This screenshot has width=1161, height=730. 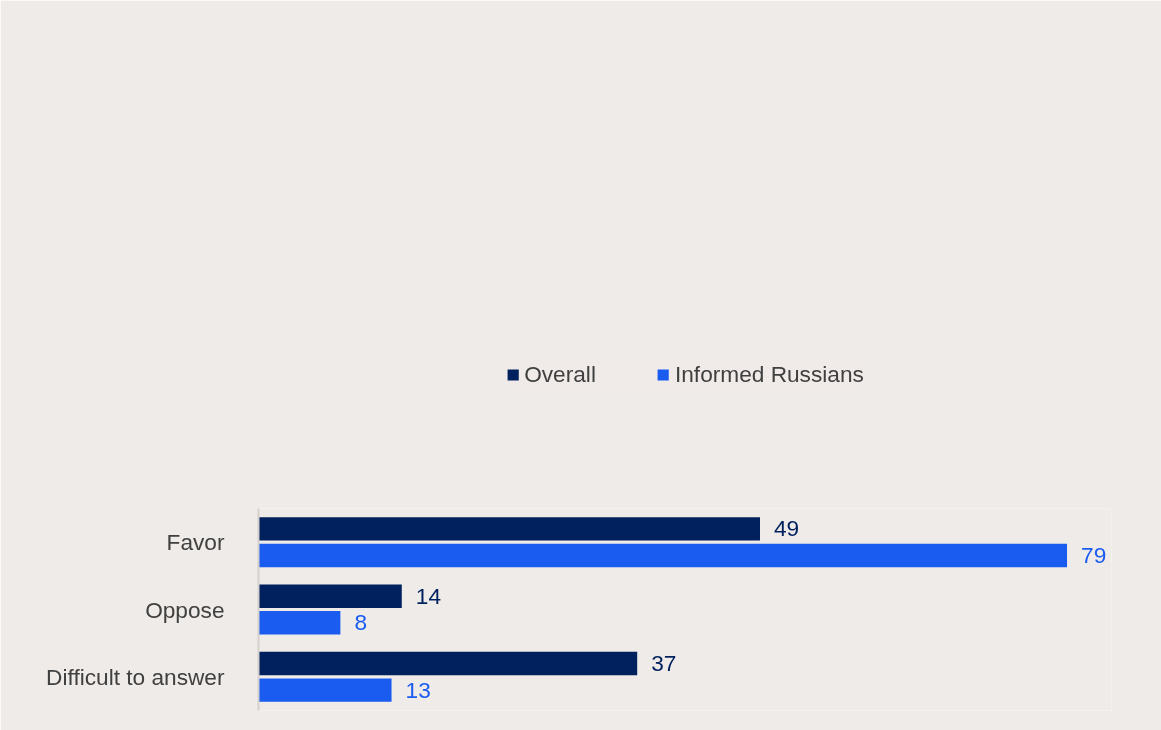 I want to click on data-label: 13, so click(x=418, y=689).